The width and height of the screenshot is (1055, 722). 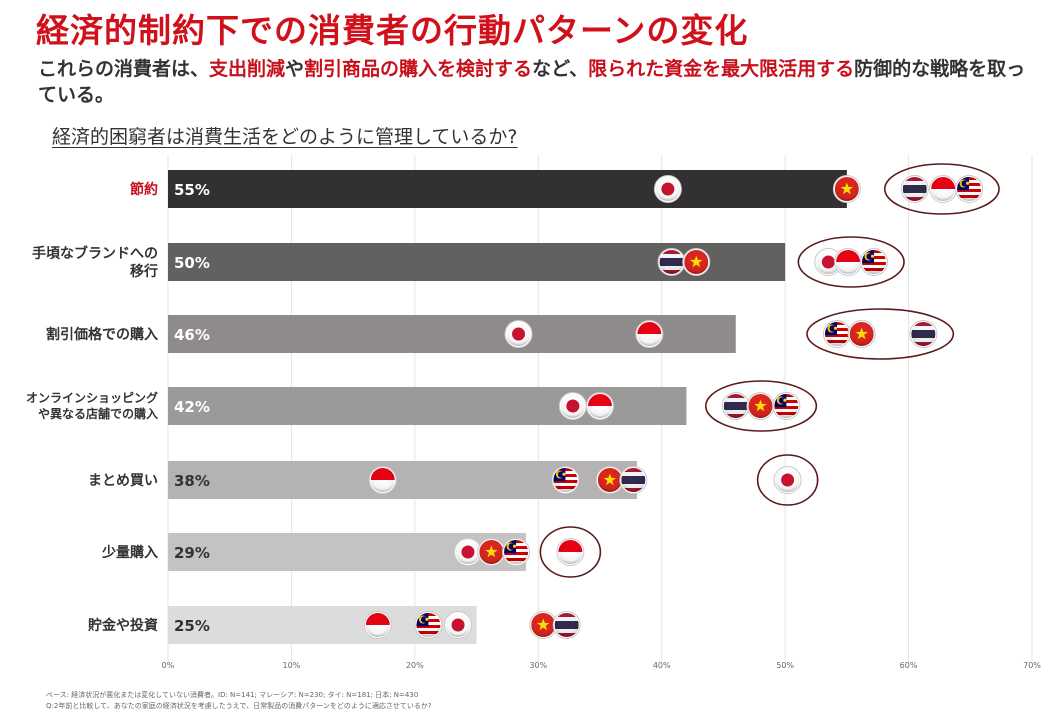 What do you see at coordinates (662, 665) in the screenshot?
I see `x-tick-label: 40%` at bounding box center [662, 665].